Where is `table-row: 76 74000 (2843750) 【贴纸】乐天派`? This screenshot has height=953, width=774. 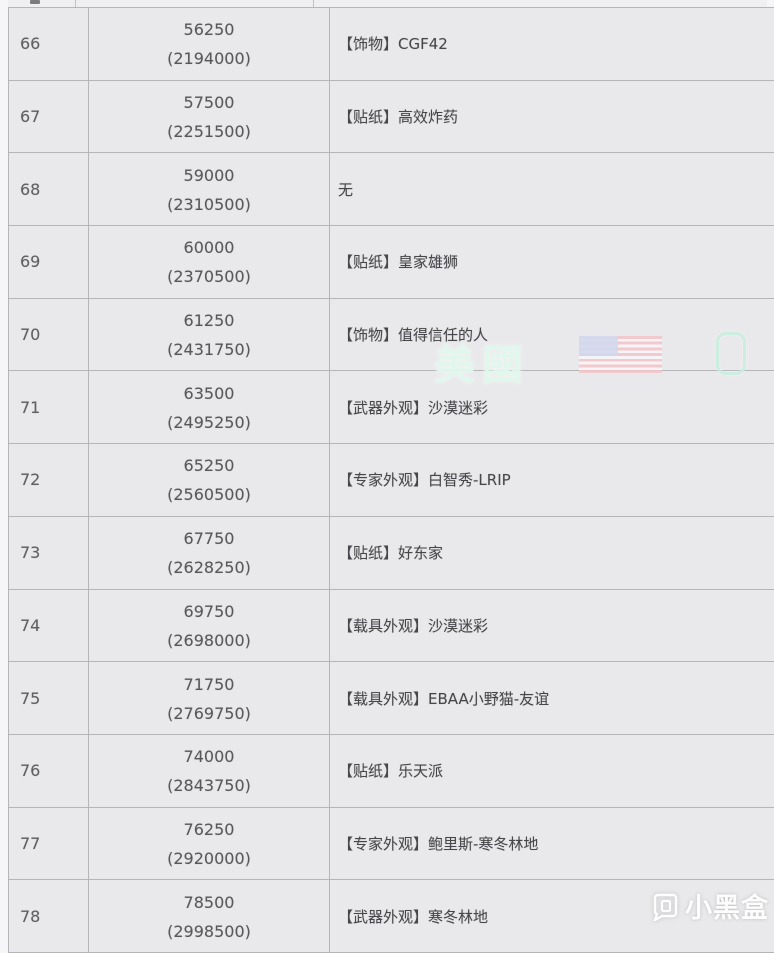 table-row: 76 74000 (2843750) 【贴纸】乐天派 is located at coordinates (391, 770).